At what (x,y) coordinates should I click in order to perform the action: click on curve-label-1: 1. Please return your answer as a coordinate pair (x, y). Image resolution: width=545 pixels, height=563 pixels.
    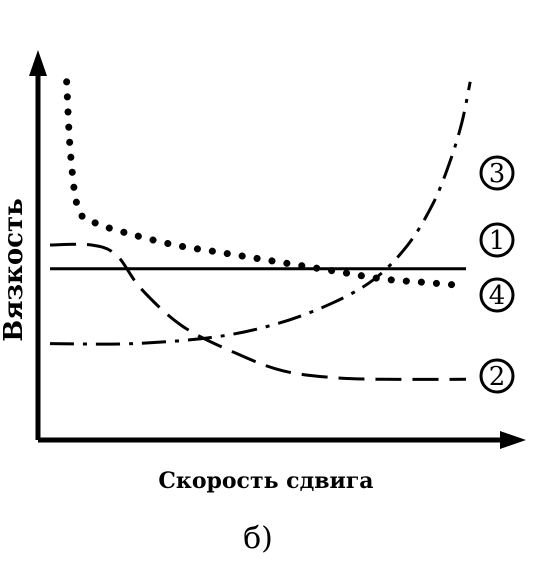
    Looking at the image, I should click on (497, 240).